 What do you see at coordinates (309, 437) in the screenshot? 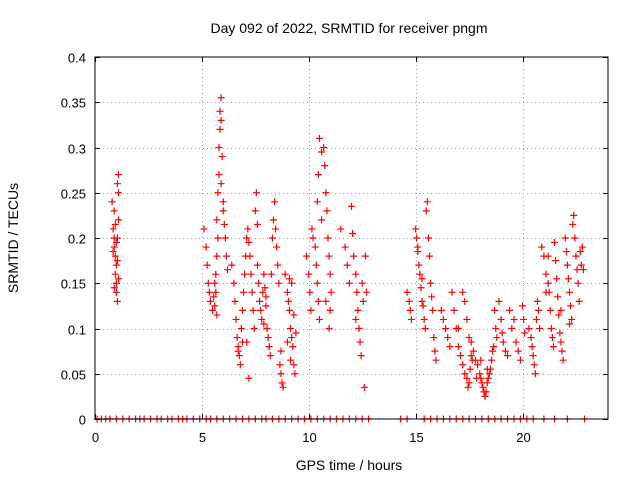
I see `x-tick-label: 10` at bounding box center [309, 437].